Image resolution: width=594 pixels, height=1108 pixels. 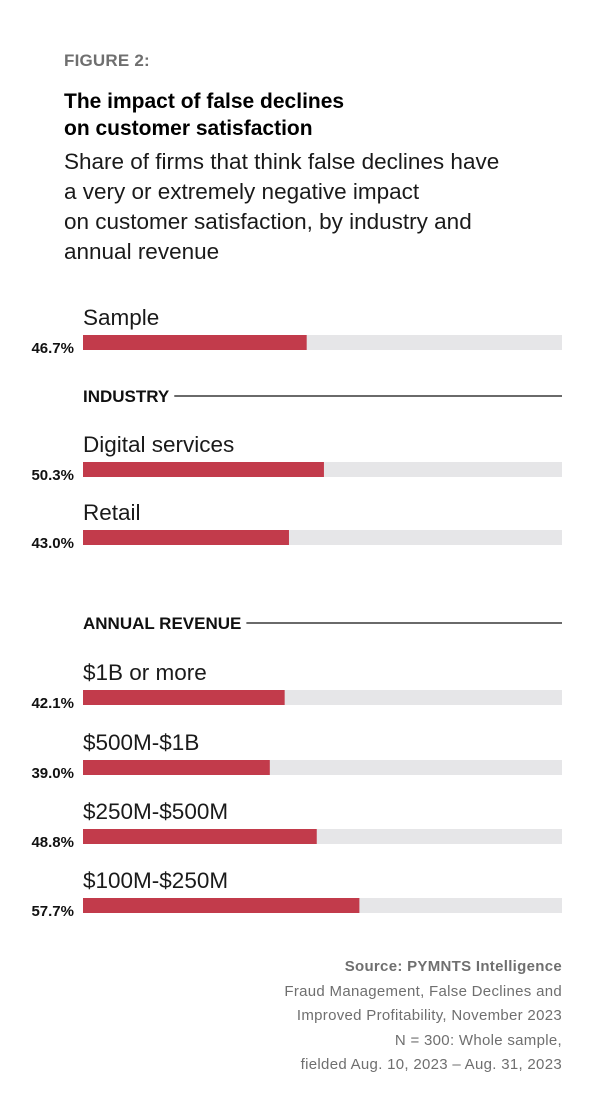 I want to click on bar-value-label: 43.0%, so click(x=52, y=543).